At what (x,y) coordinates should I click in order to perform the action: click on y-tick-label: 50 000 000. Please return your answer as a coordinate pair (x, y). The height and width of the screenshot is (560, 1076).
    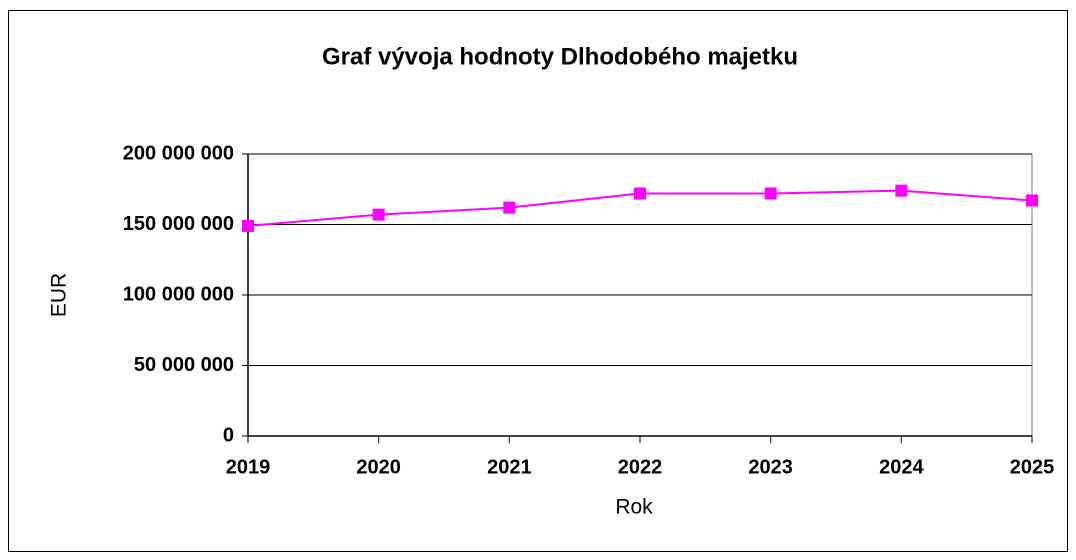
    Looking at the image, I should click on (184, 365).